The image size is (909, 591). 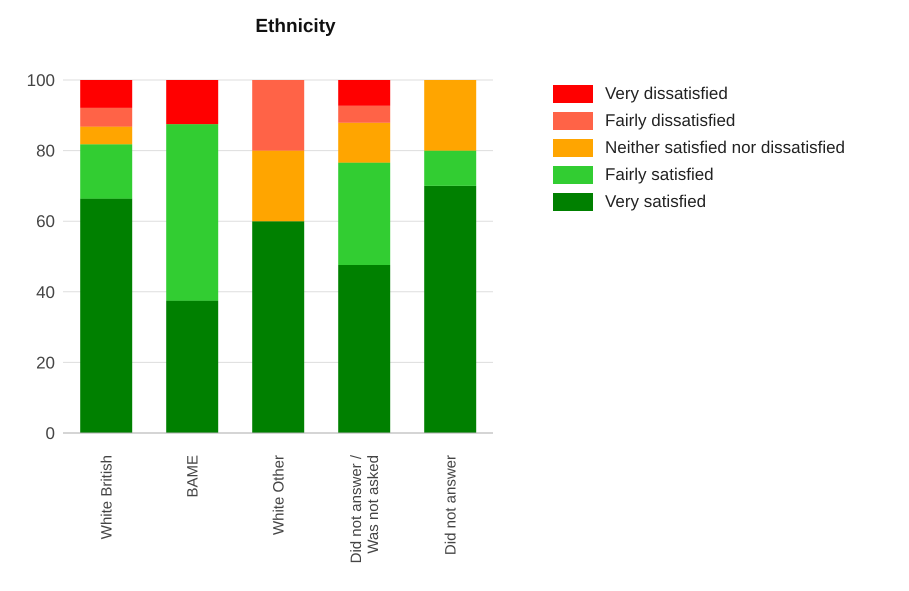 What do you see at coordinates (670, 120) in the screenshot?
I see `legend-label: Fairly dissatisfied` at bounding box center [670, 120].